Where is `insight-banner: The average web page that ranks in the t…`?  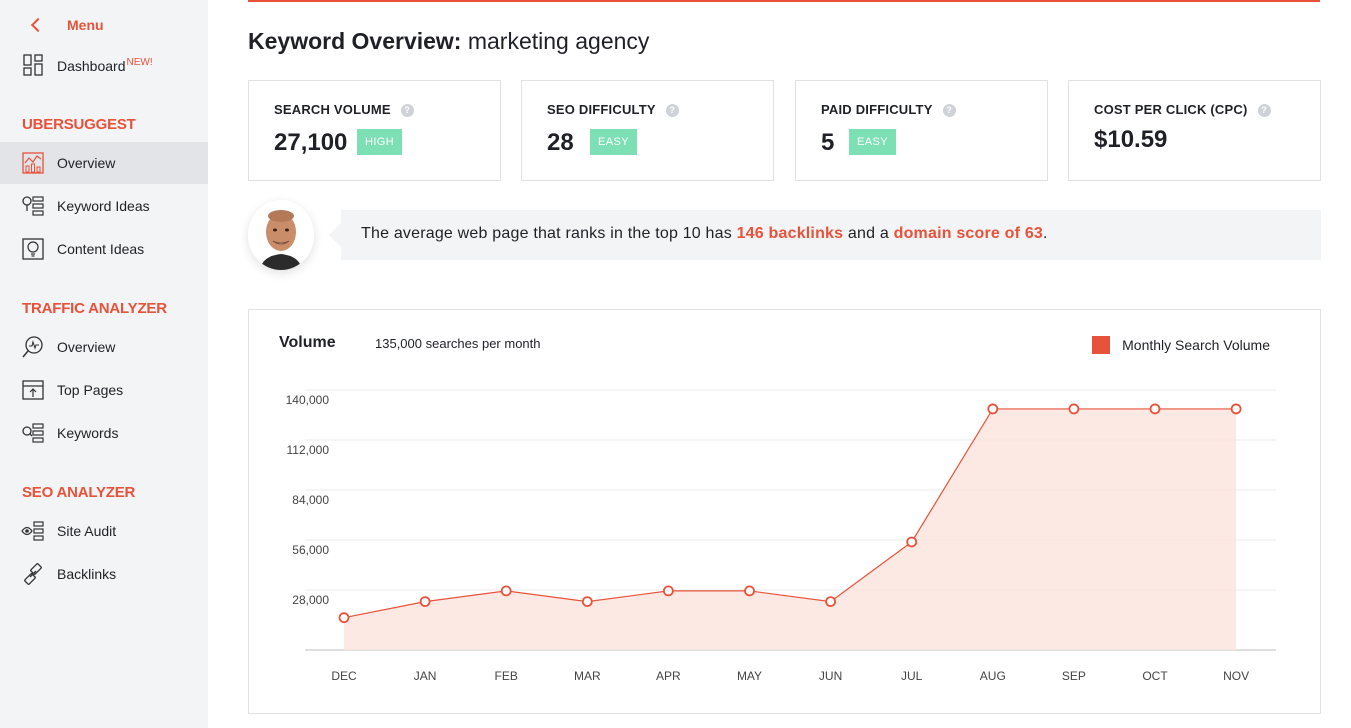
insight-banner: The average web page that ranks in the t… is located at coordinates (784, 235).